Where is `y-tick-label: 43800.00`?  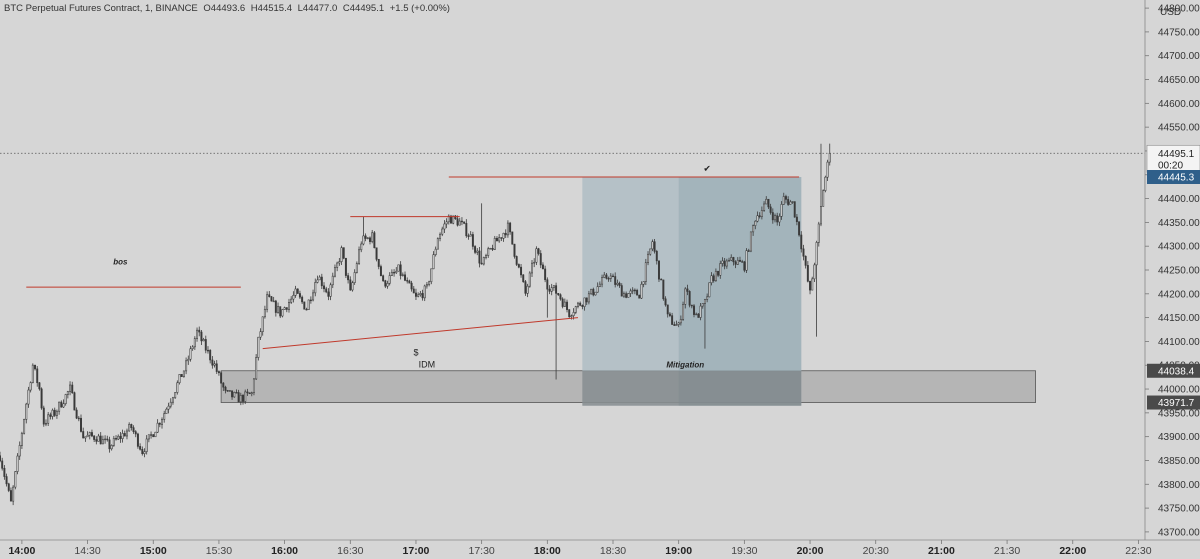
y-tick-label: 43800.00 is located at coordinates (1179, 485).